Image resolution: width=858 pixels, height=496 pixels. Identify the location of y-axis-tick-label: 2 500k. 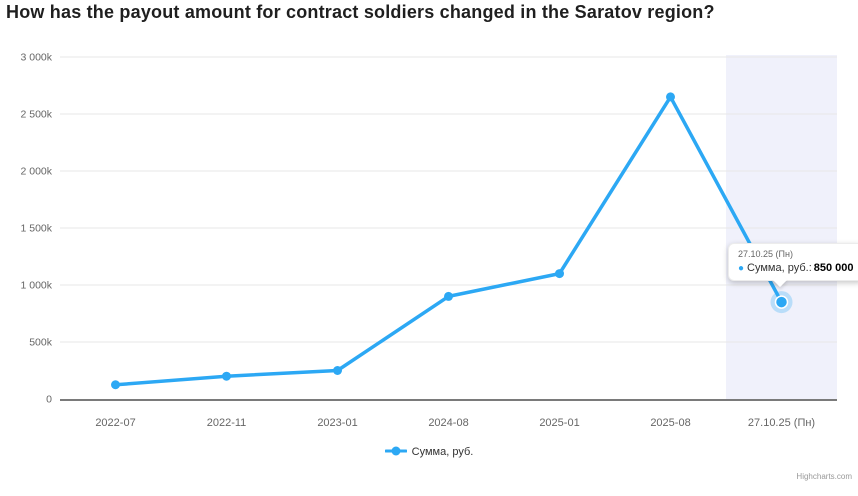
(36, 115).